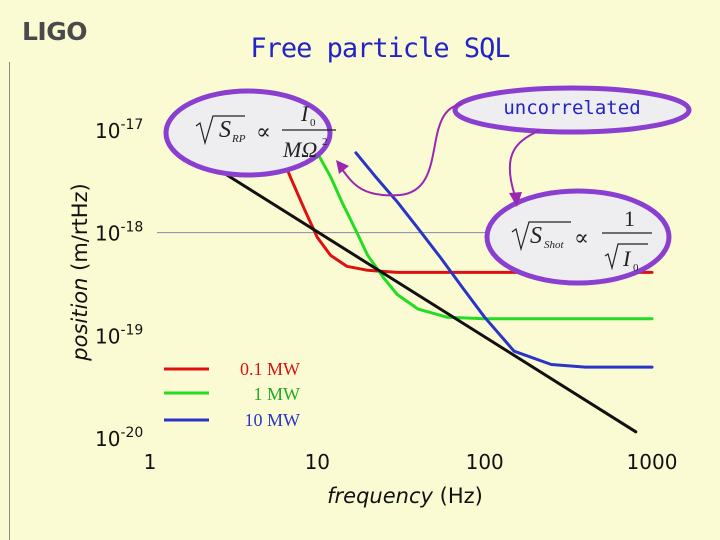  I want to click on x-axis-label: frequency (Hz), so click(405, 496).